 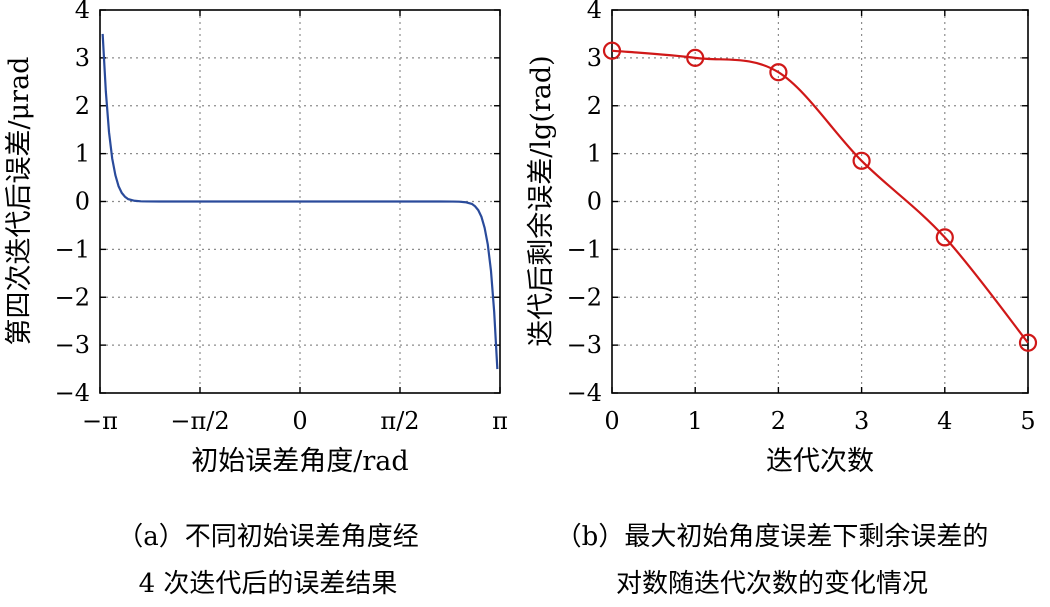 I want to click on caption-a-line2: 4 次迭代后的误差结果, so click(x=268, y=584).